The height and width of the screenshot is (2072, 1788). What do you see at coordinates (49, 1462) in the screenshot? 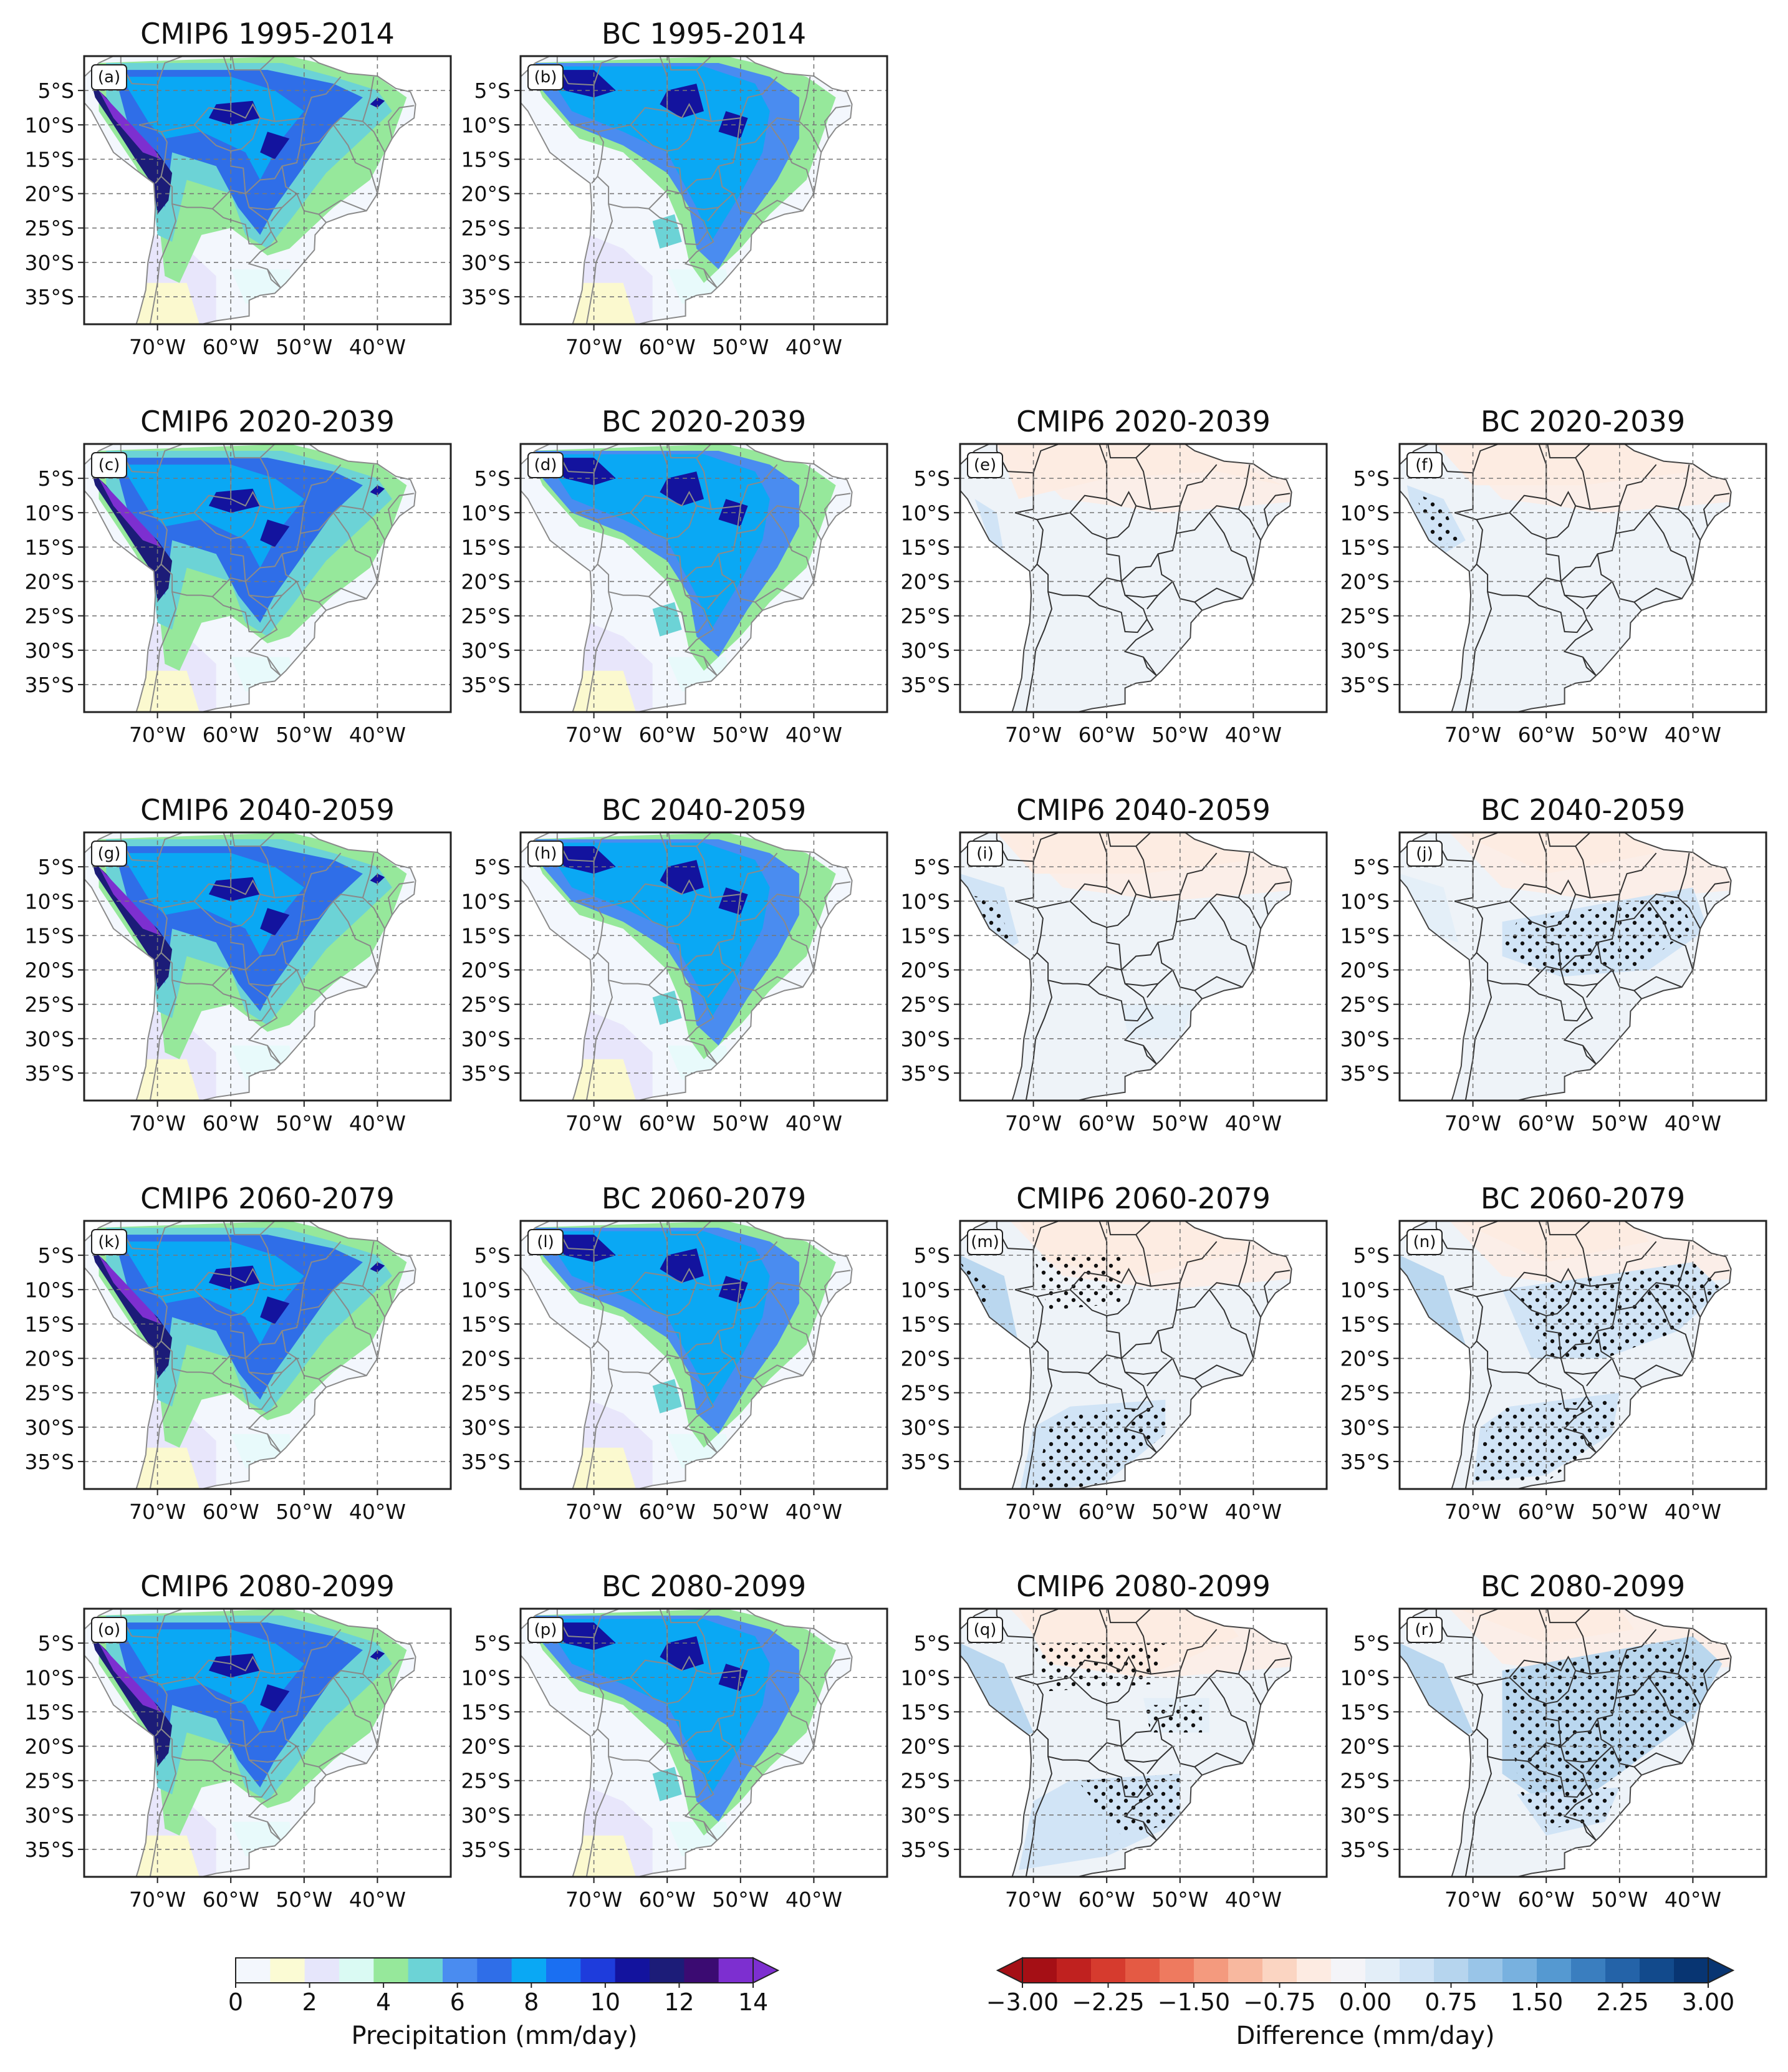
I see `lat-tick-label: 35°S` at bounding box center [49, 1462].